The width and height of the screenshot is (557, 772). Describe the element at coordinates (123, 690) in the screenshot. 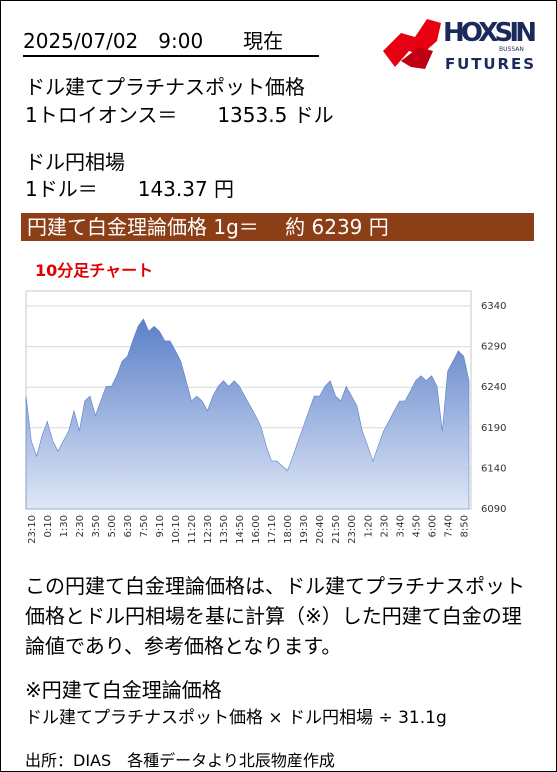

I see `formula-title: ※円建て白金理論価格` at that location.